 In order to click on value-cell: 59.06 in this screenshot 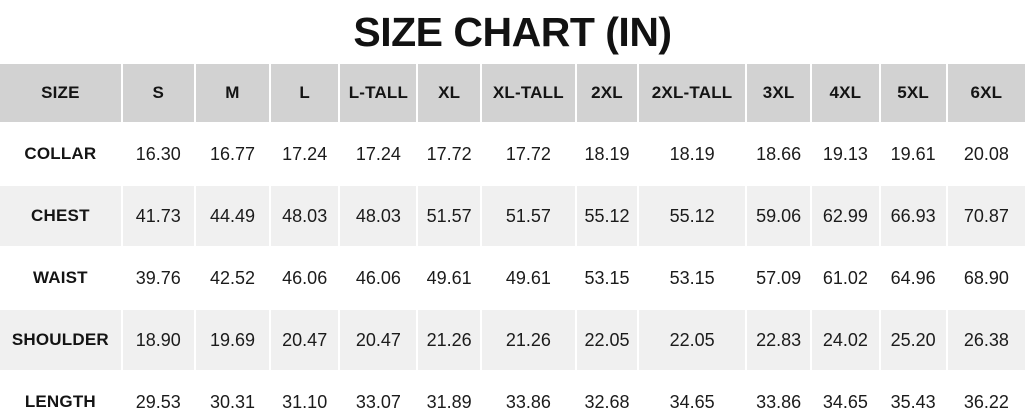, I will do `click(778, 216)`.